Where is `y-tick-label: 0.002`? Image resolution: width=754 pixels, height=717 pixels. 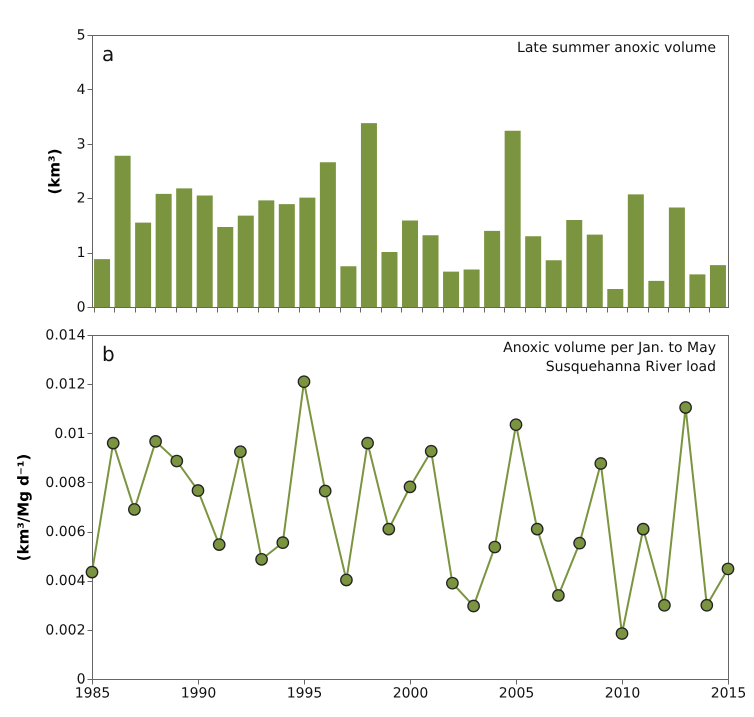
y-tick-label: 0.002 is located at coordinates (65, 630).